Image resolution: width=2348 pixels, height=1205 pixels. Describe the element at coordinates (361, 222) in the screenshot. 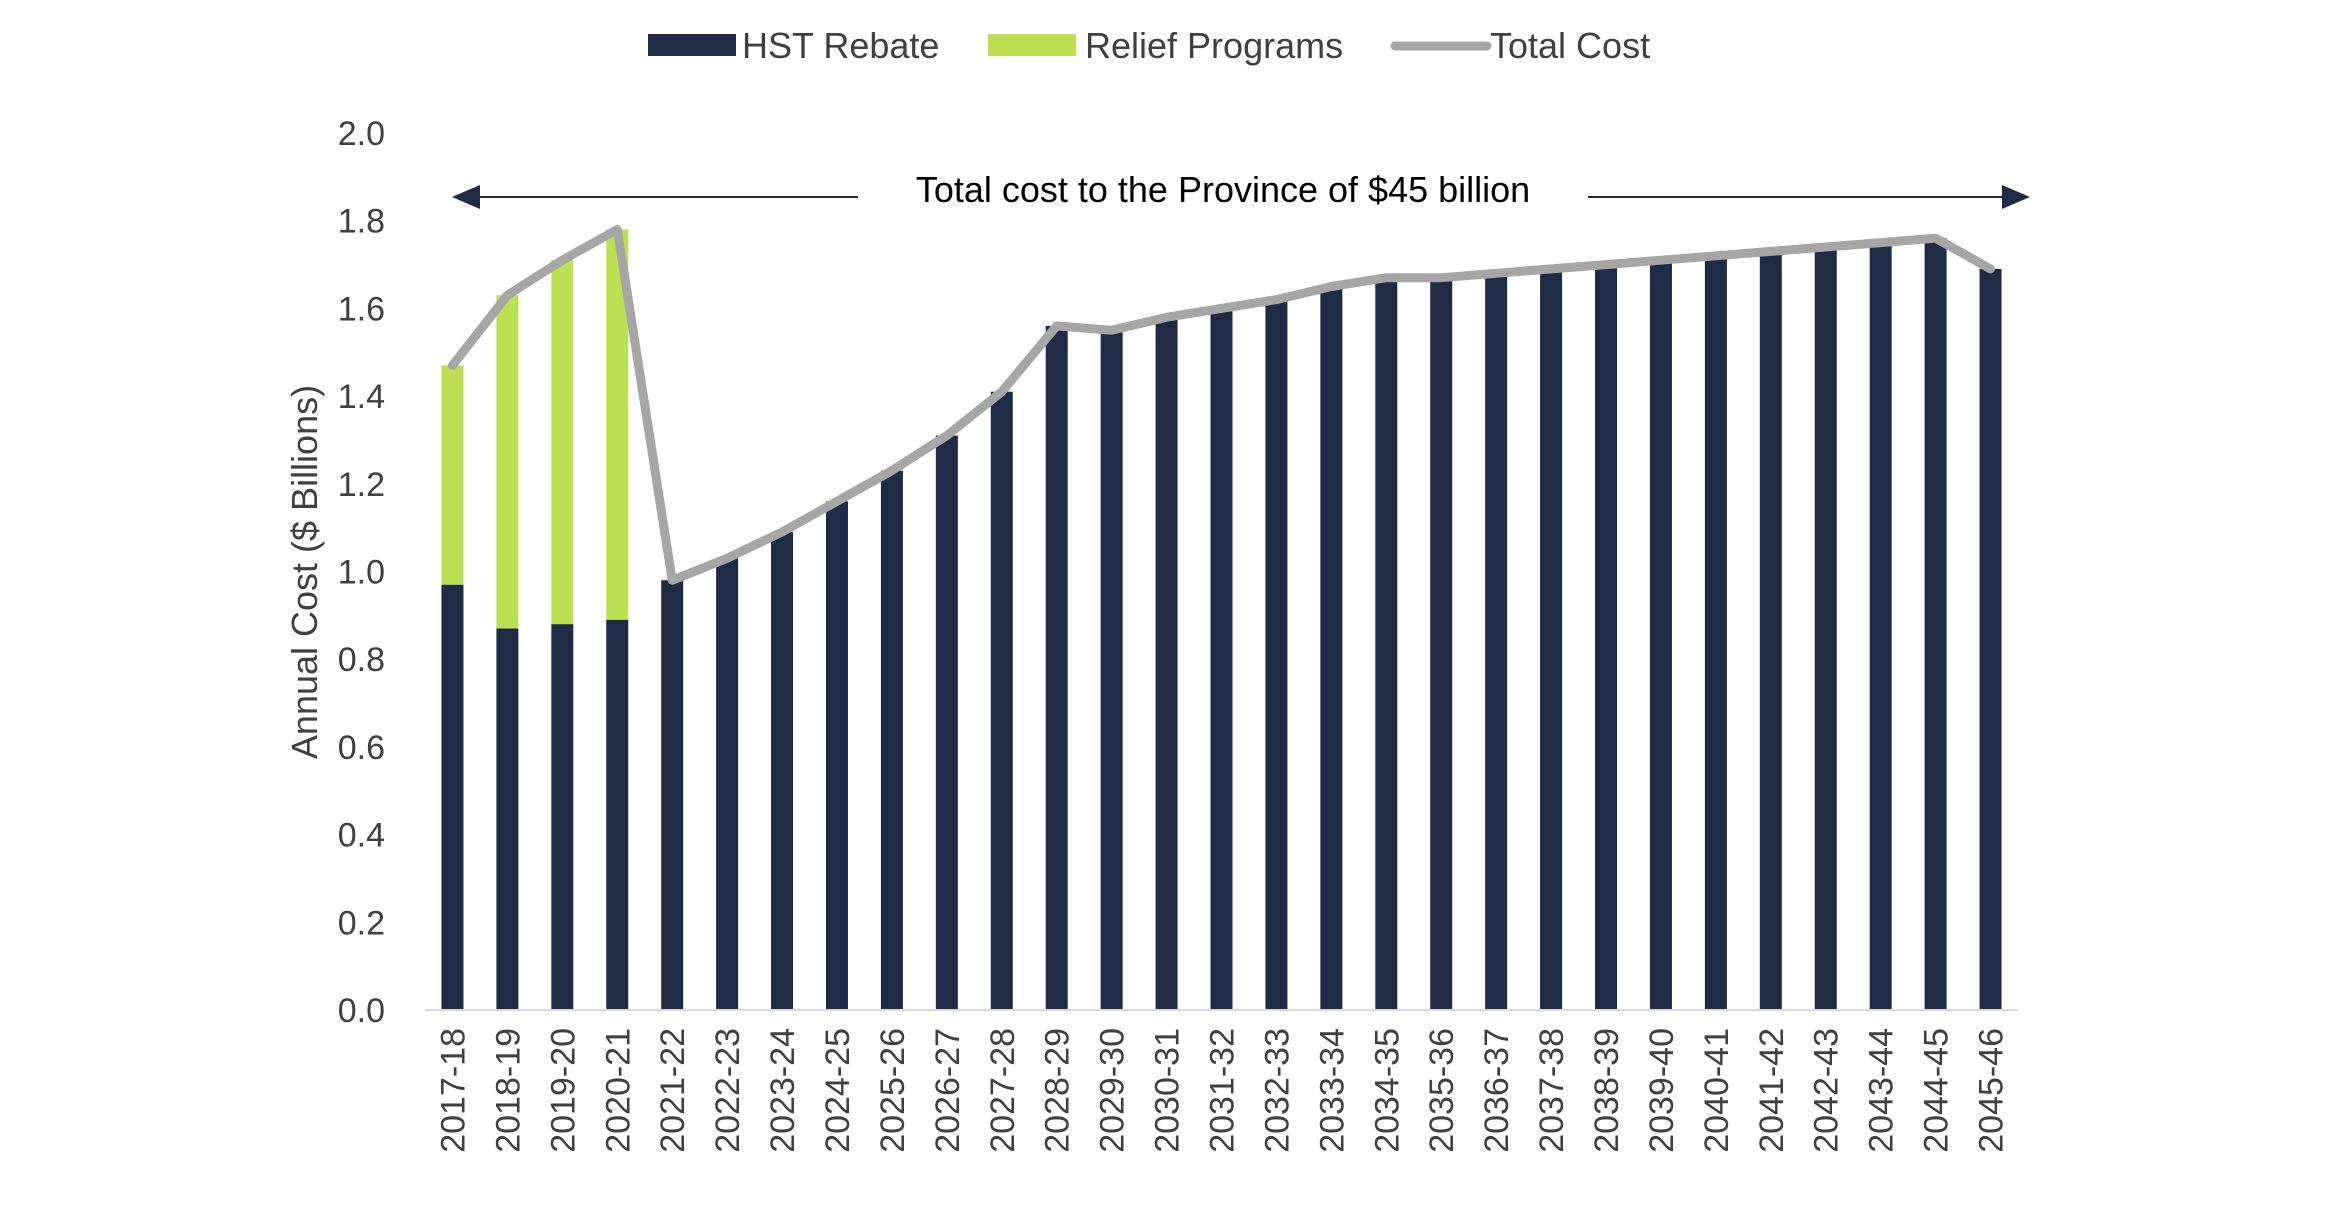

I see `y-tick-label: 1.8` at that location.